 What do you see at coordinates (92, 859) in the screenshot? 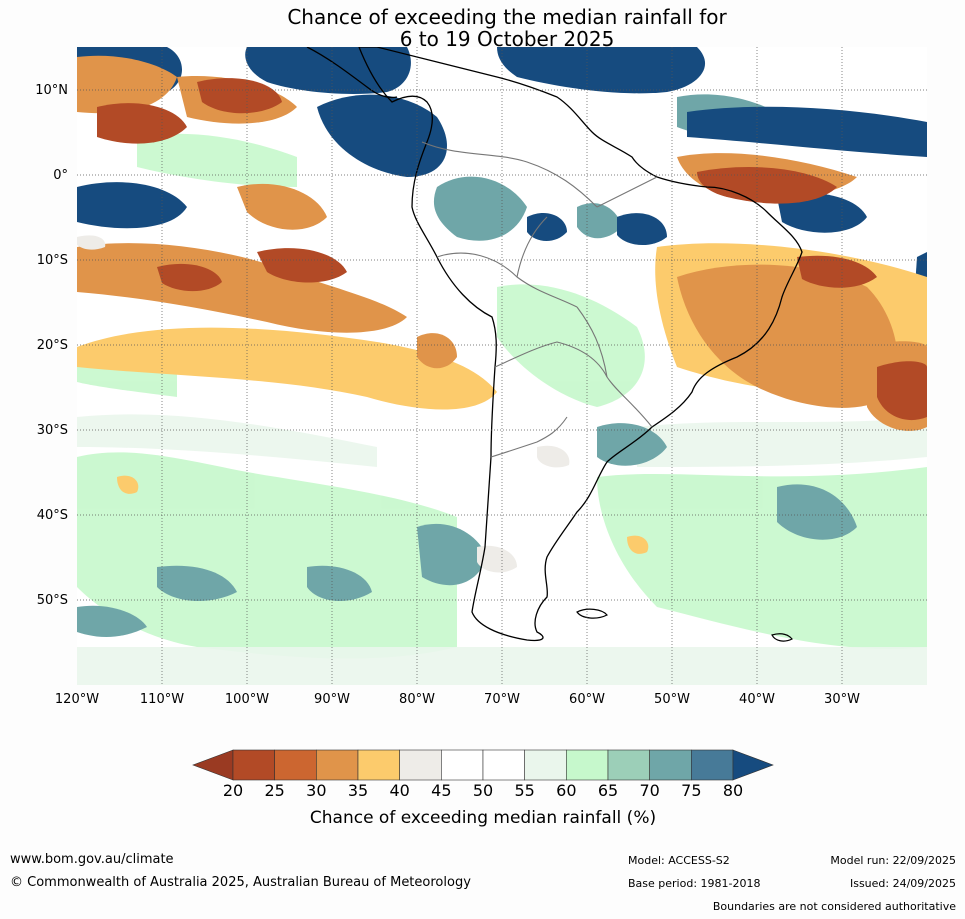
I see `footer-url: www.bom.gov.au/climate` at bounding box center [92, 859].